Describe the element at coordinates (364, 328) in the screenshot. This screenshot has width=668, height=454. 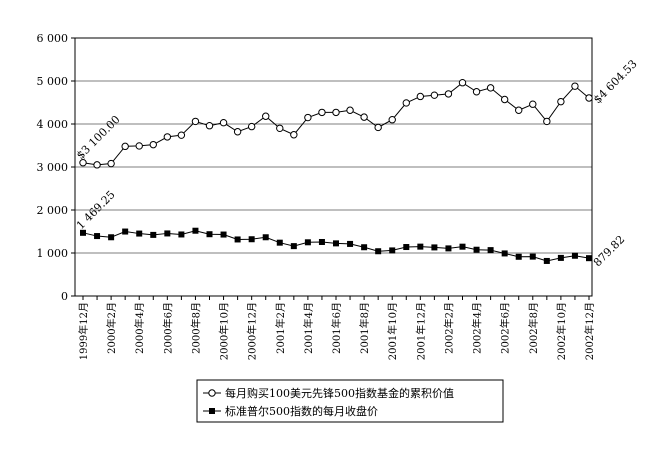
I see `x-tick-label: 2001年8月` at that location.